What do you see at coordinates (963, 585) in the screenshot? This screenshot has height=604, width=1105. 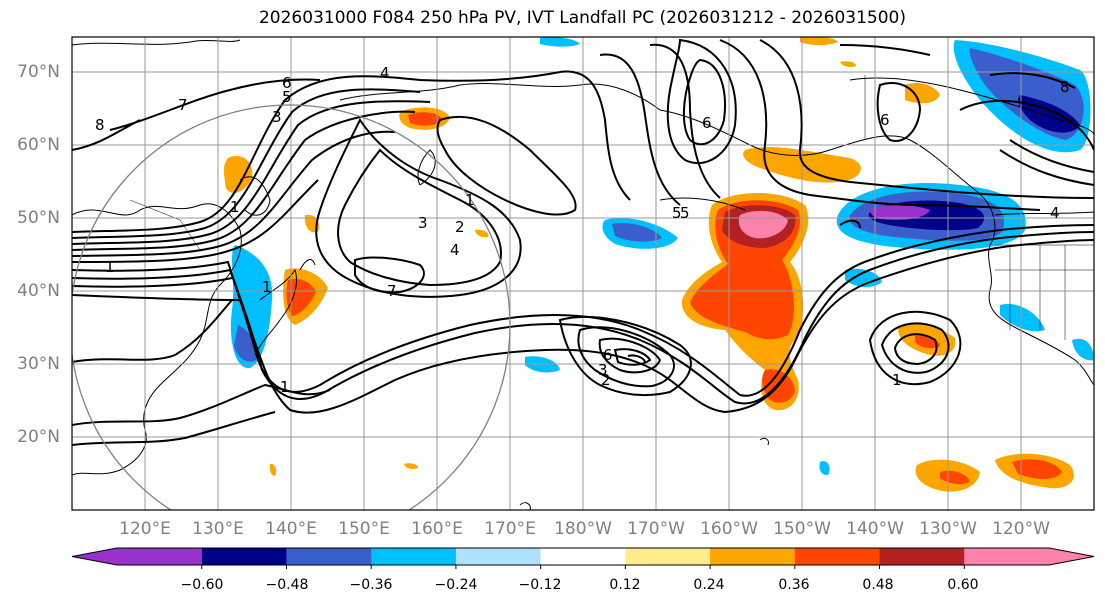 I see `colorbar-tick-label: 0.60` at bounding box center [963, 585].